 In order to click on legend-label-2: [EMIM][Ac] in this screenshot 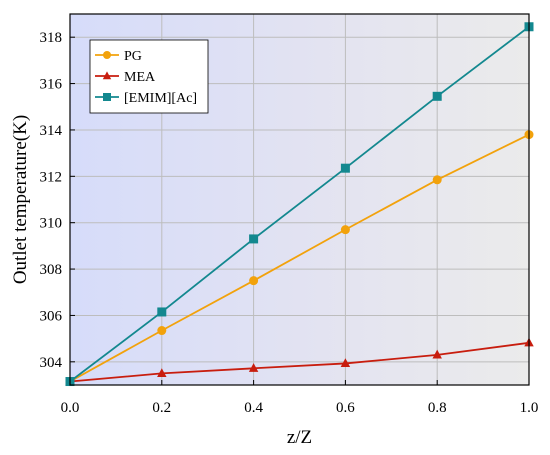, I will do `click(160, 98)`.